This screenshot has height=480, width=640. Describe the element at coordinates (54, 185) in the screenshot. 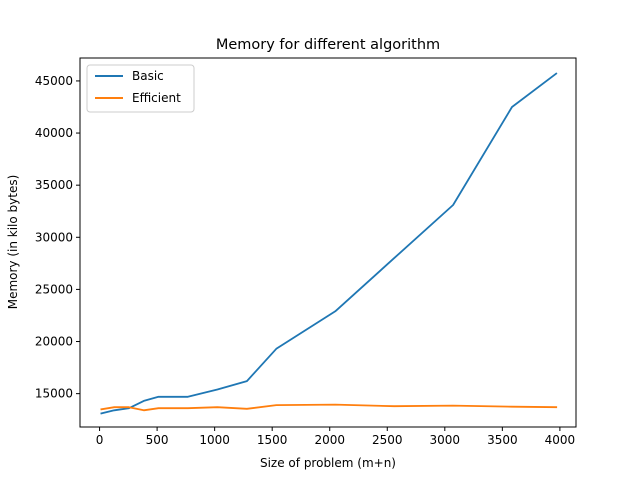

I see `y-tick-label: 35000` at that location.